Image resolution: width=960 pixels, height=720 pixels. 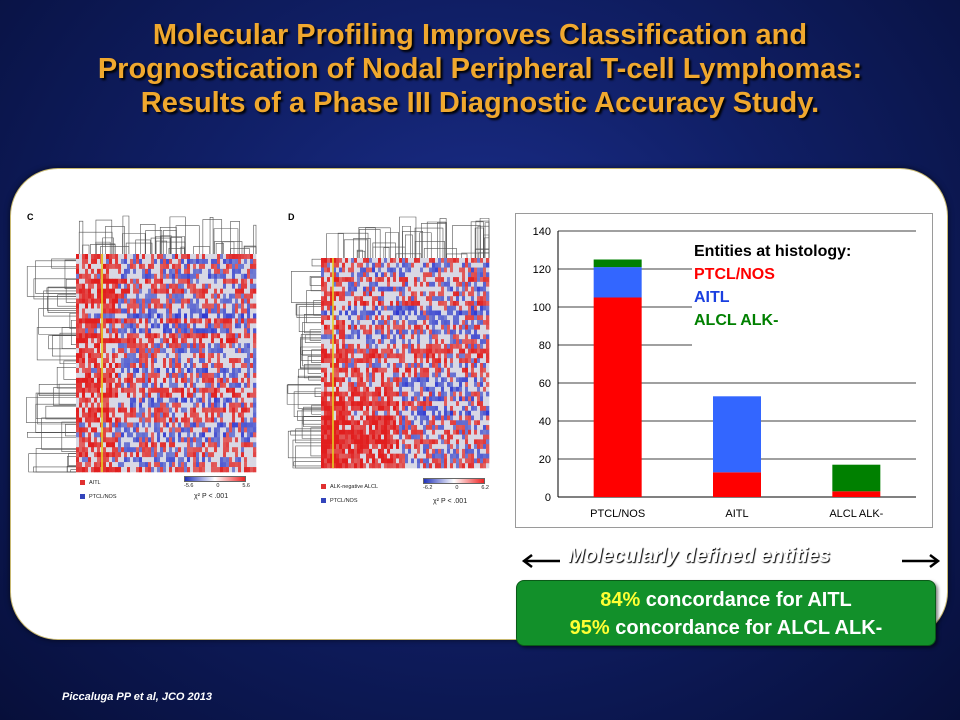 What do you see at coordinates (428, 488) in the screenshot?
I see `scale-min: -6.2` at bounding box center [428, 488].